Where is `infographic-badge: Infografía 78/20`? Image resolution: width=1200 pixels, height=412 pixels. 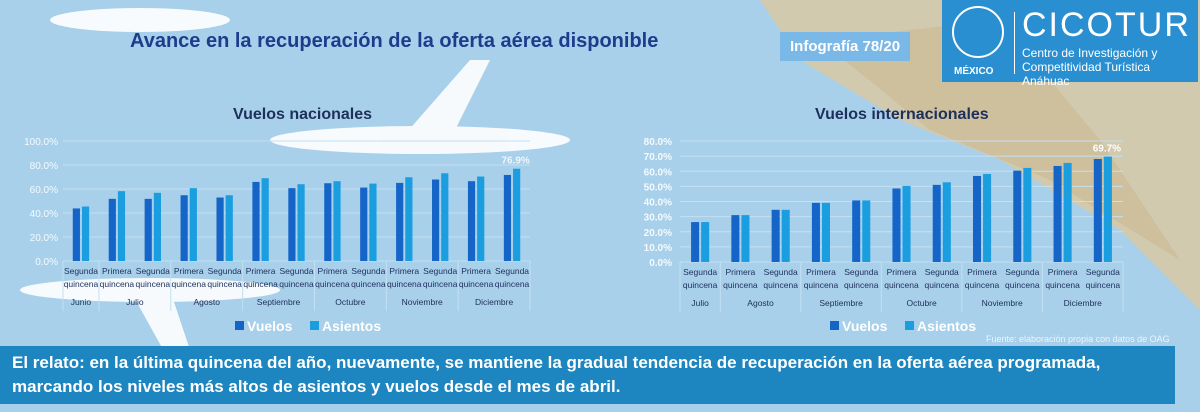 infographic-badge: Infografía 78/20 is located at coordinates (845, 46).